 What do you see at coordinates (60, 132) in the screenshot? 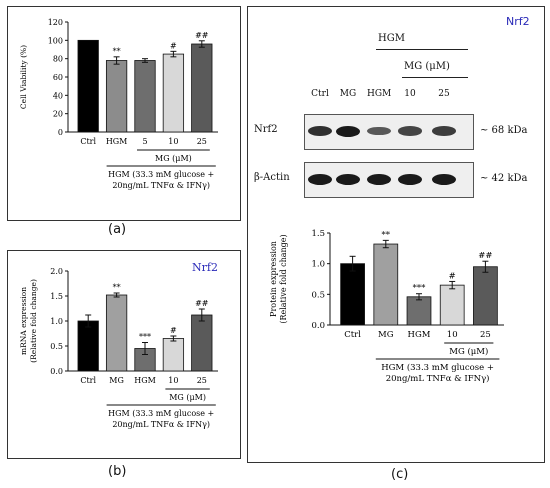
I see `y-tick-label: 0` at bounding box center [60, 132].